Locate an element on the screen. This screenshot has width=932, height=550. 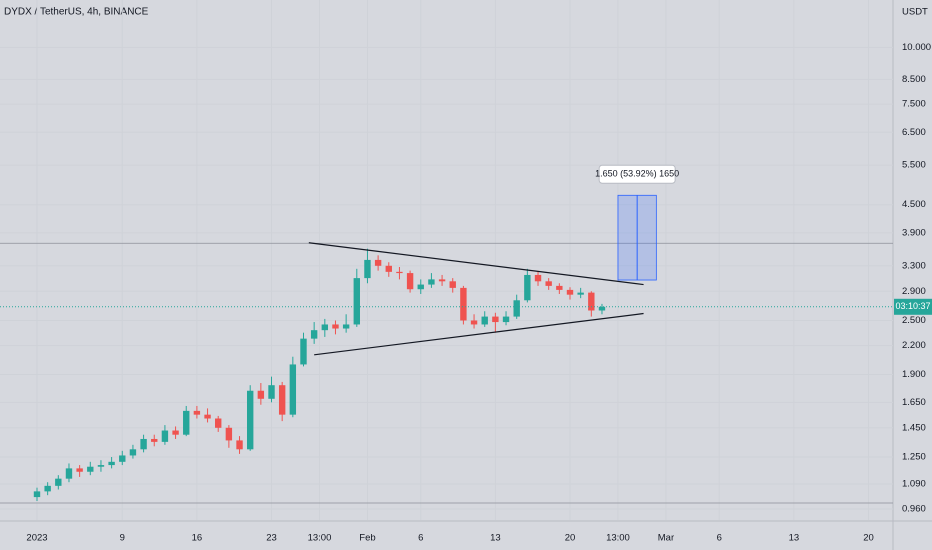
x-tick-label: 16 is located at coordinates (197, 538).